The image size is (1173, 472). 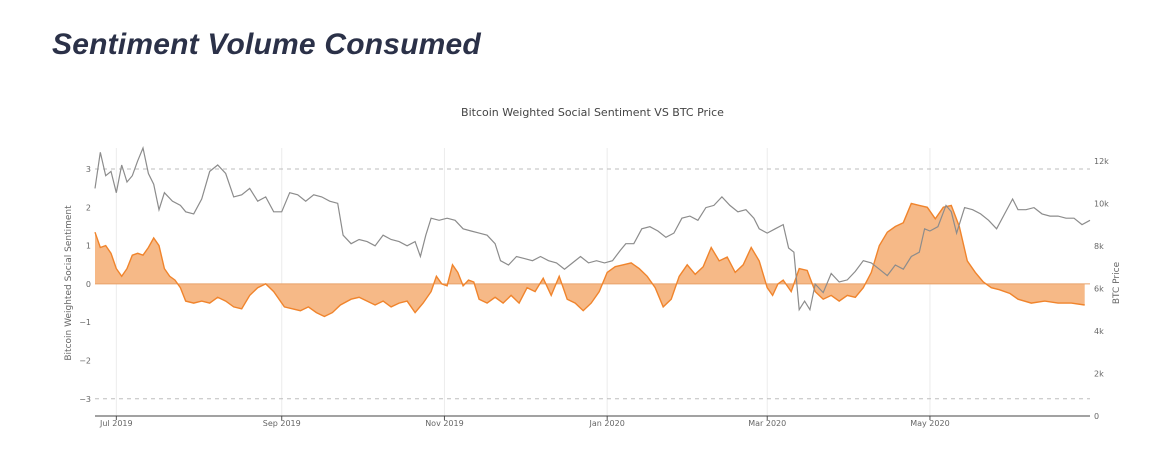 I want to click on y2-tick-label: 4k, so click(x=1099, y=331).